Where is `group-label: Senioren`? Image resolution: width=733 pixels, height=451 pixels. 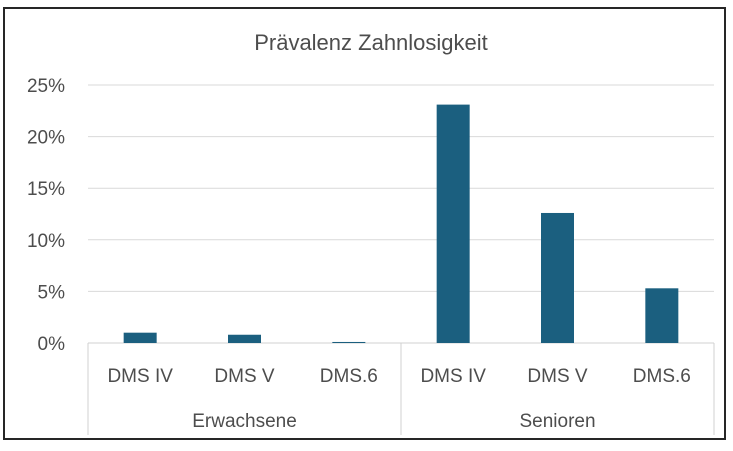
group-label: Senioren is located at coordinates (557, 421).